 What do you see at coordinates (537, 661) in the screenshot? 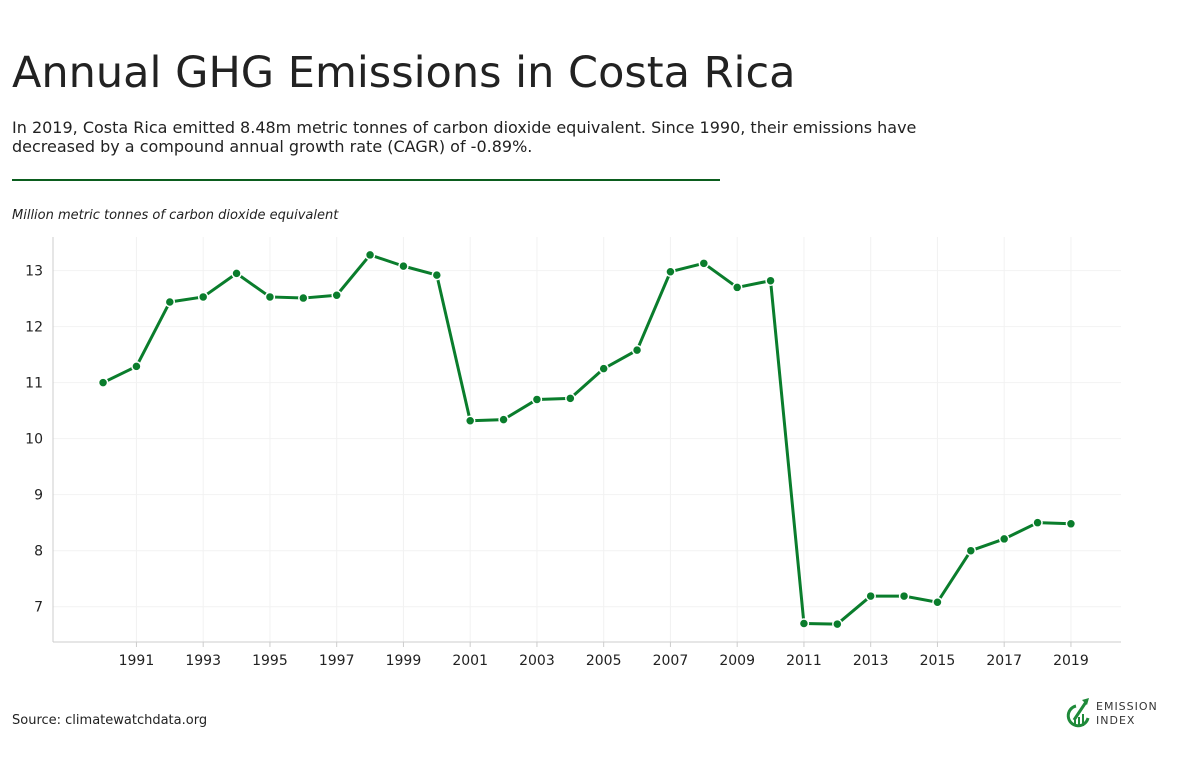
I see `x-tick-label: 2003` at bounding box center [537, 661].